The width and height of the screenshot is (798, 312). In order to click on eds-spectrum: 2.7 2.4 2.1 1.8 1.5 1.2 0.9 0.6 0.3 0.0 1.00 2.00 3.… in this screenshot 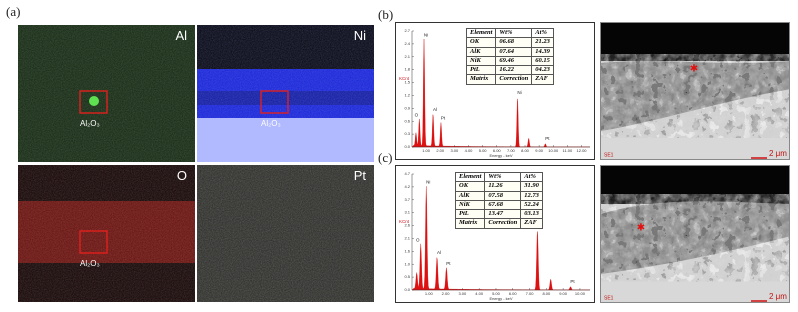, I will do `click(495, 91)`.